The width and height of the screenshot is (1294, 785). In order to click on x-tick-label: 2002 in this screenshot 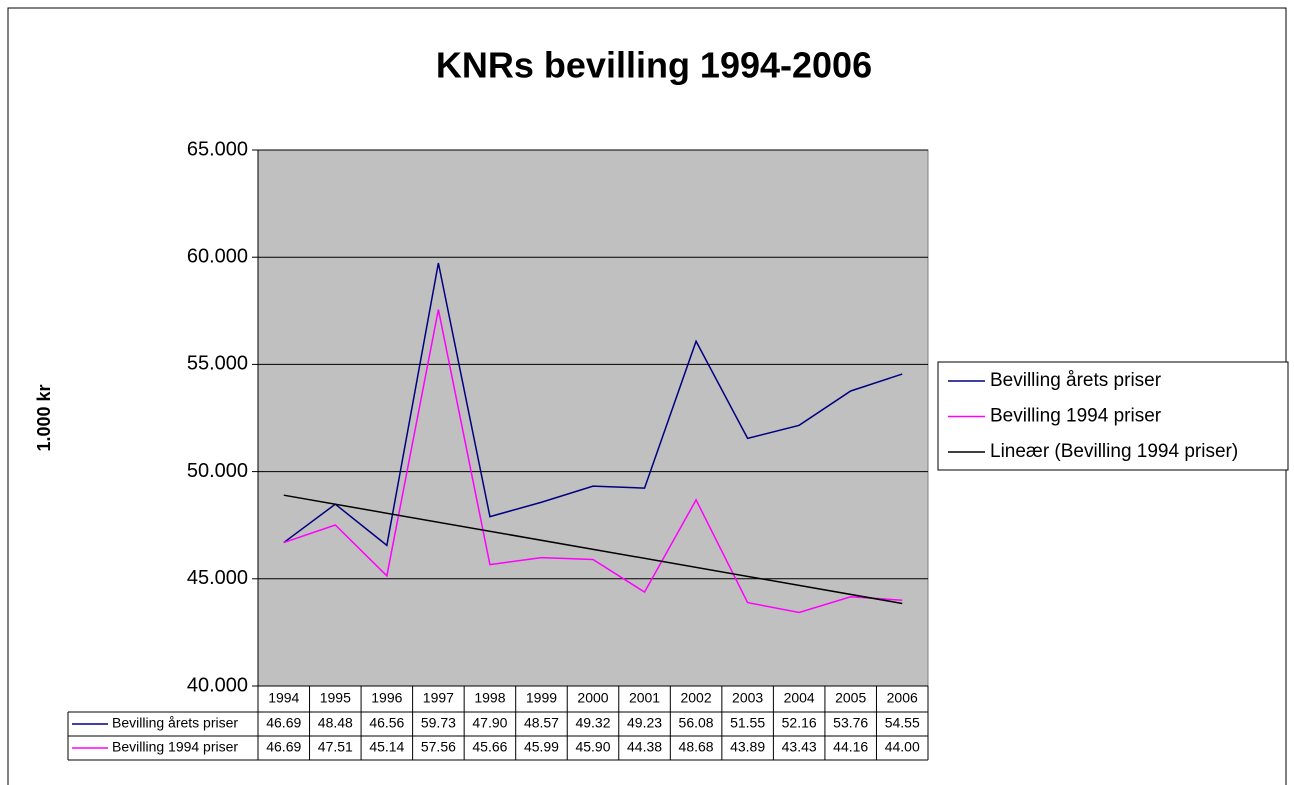, I will do `click(695, 698)`.